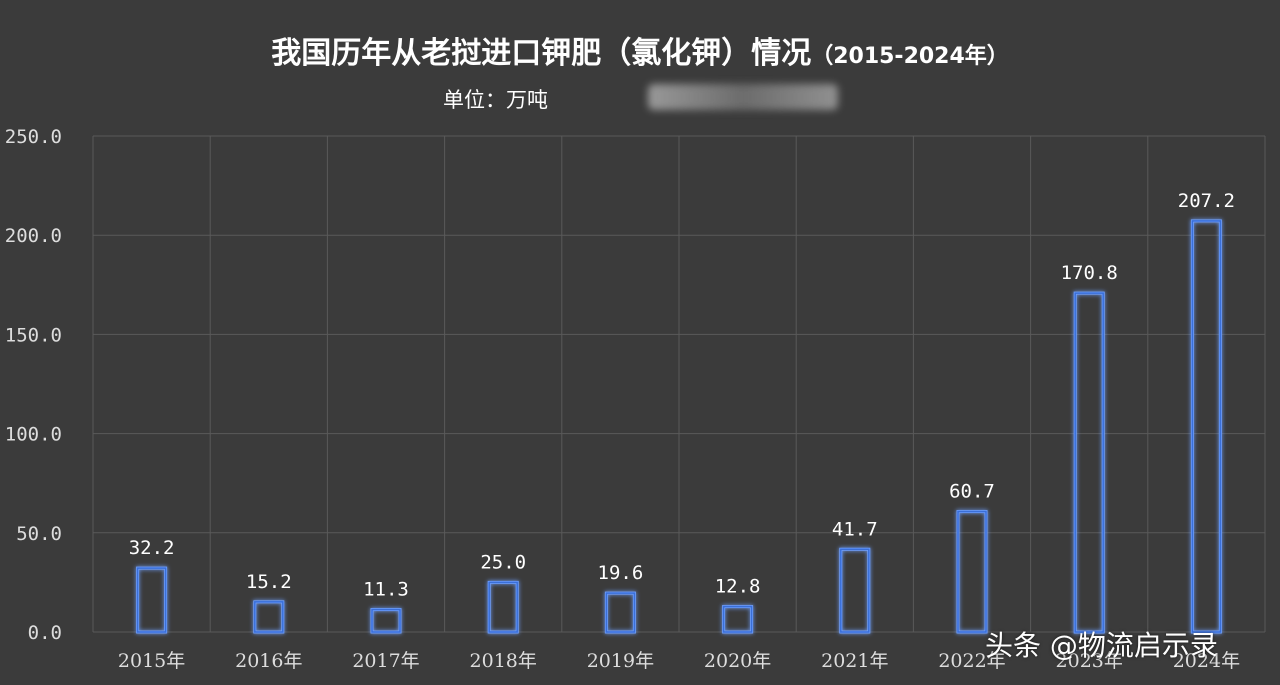  I want to click on blurred-text-redaction, so click(743, 97).